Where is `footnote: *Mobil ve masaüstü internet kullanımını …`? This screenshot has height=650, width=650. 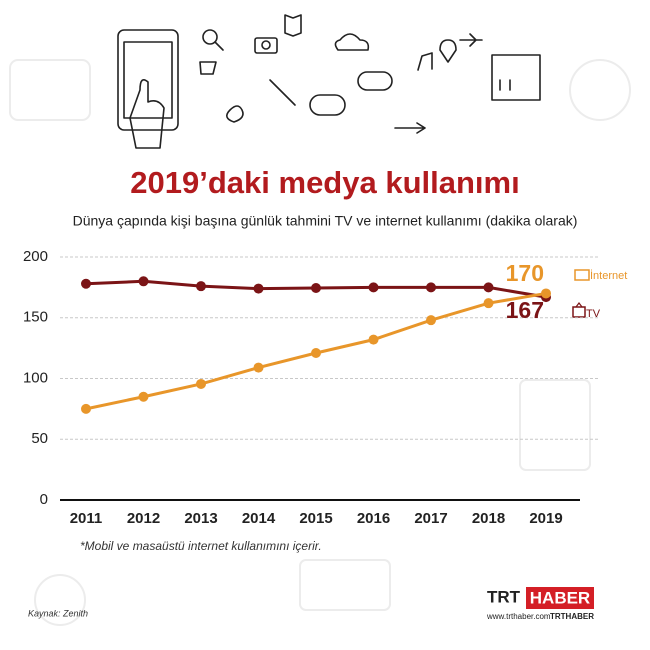
footnote: *Mobil ve masaüstü internet kullanımını … is located at coordinates (201, 546).